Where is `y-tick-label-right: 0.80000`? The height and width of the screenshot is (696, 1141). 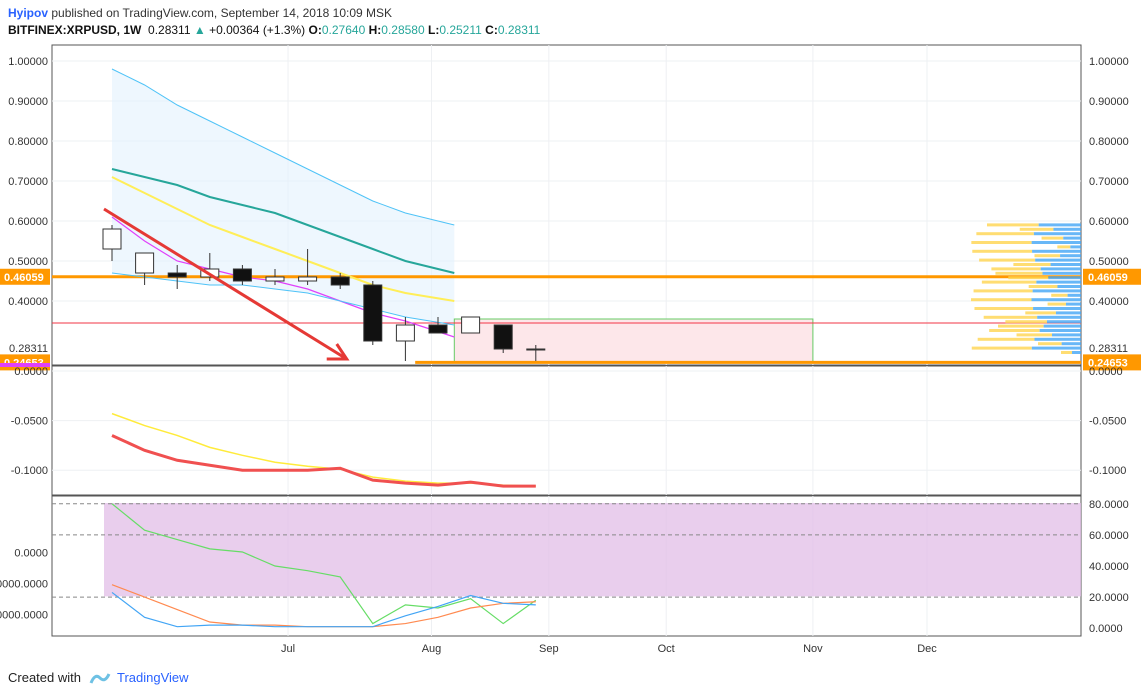 y-tick-label-right: 0.80000 is located at coordinates (1109, 142).